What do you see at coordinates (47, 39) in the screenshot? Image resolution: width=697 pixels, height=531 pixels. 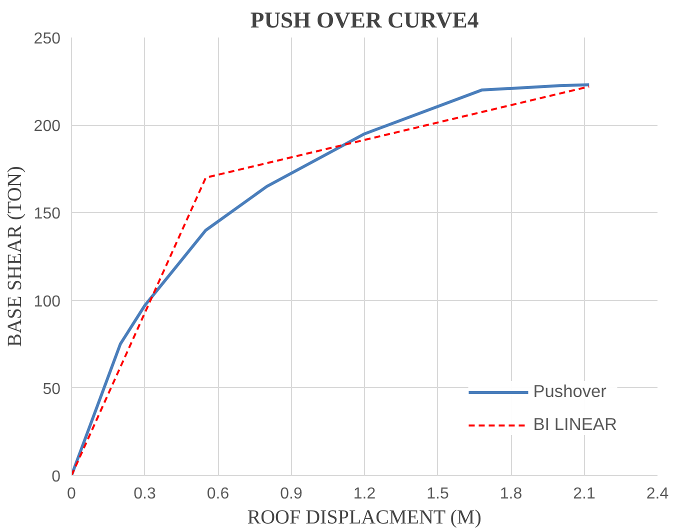 I see `y-tick-label: 250` at bounding box center [47, 39].